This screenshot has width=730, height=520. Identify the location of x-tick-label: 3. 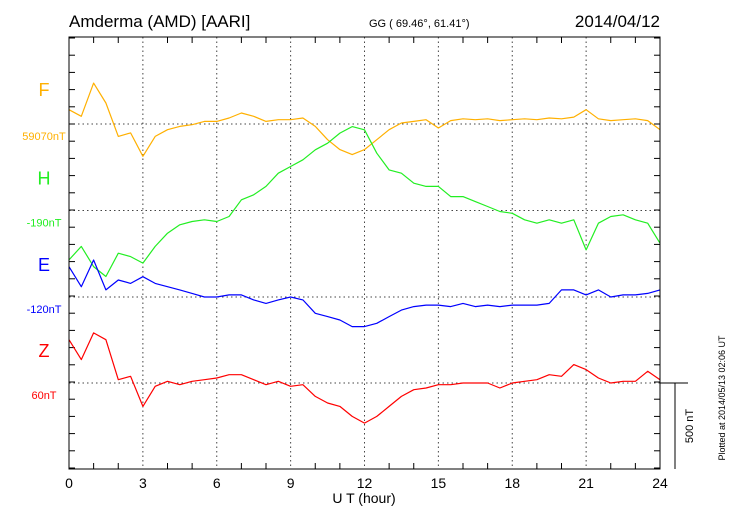
(143, 483).